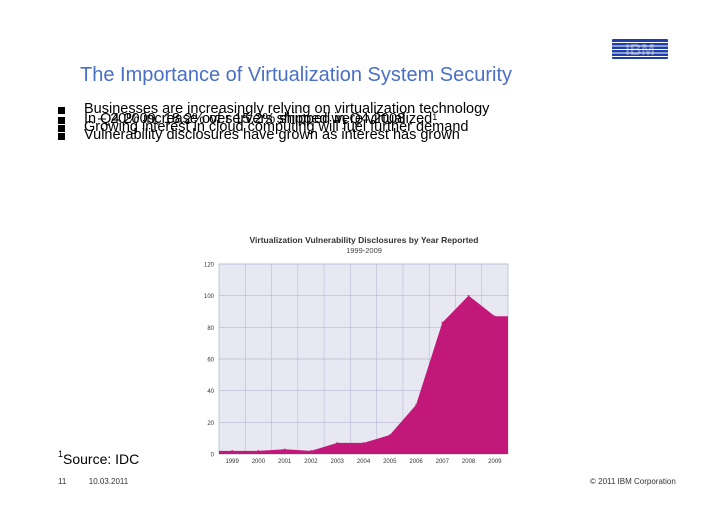 This screenshot has width=728, height=516. I want to click on x-tick-label: 2008, so click(469, 462).